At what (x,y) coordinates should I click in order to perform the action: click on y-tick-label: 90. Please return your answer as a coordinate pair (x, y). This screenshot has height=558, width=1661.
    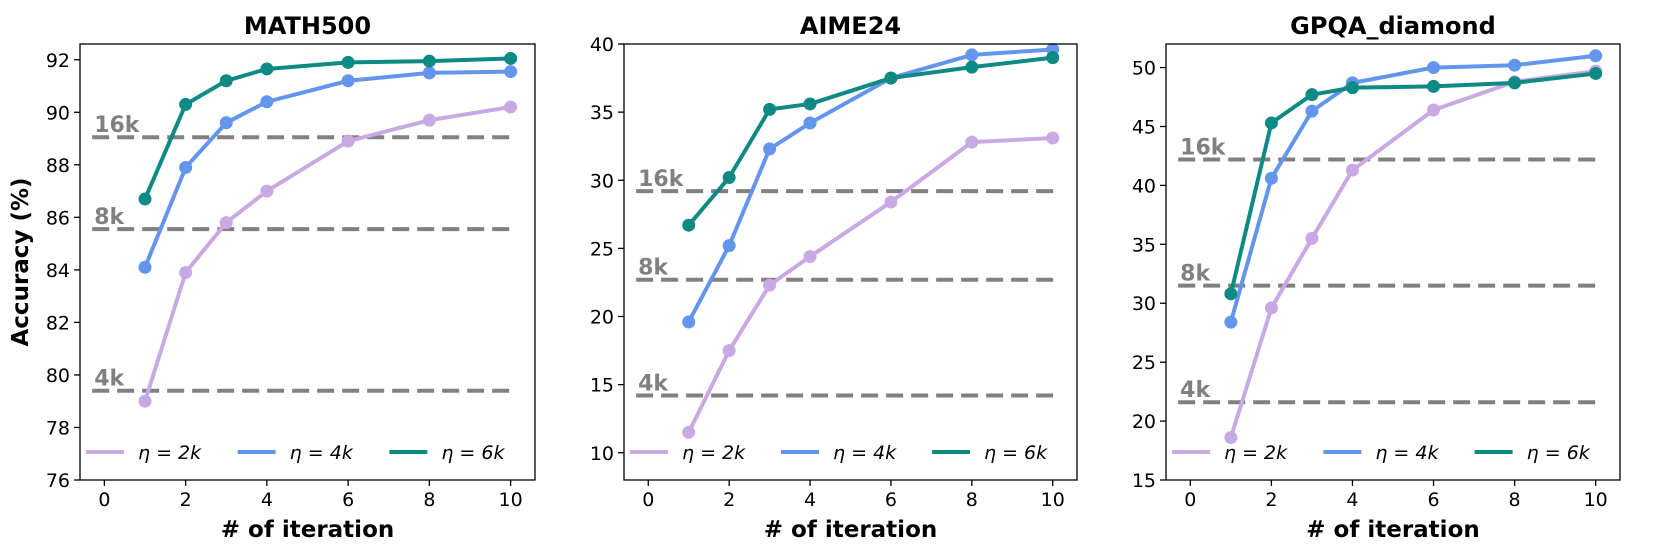
    Looking at the image, I should click on (58, 113).